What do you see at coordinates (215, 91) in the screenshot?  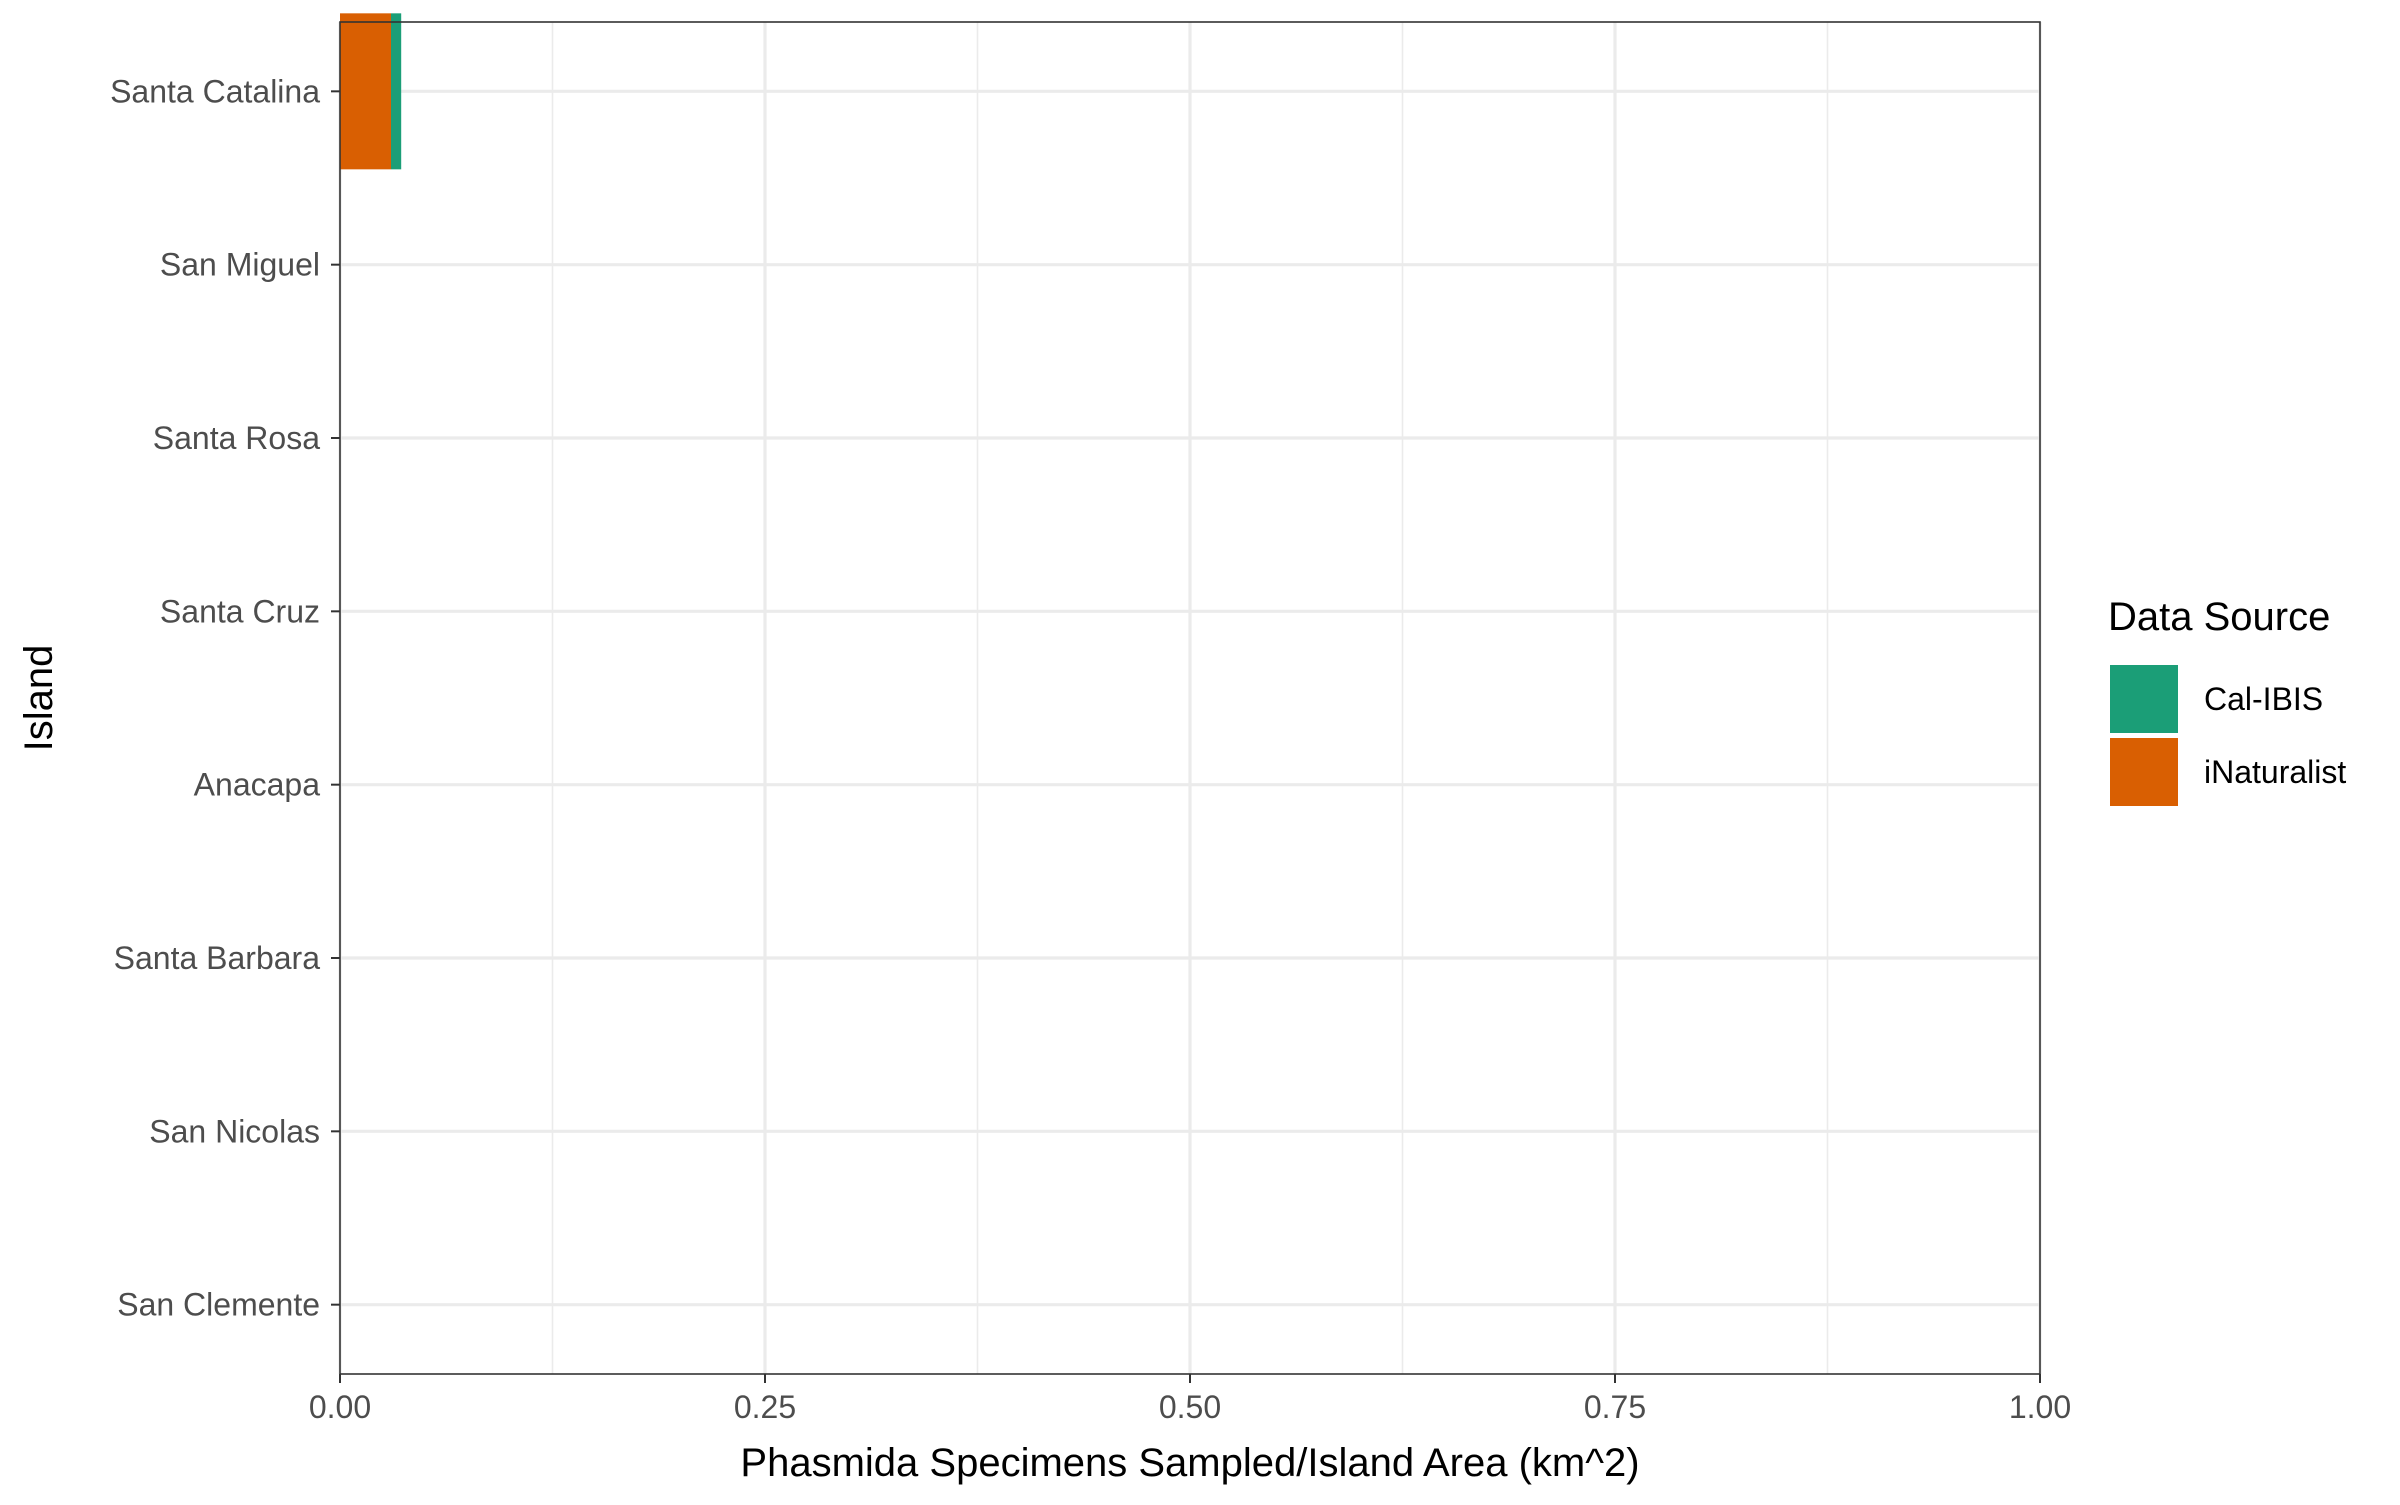 I see `y-tick-label: Santa Catalina` at bounding box center [215, 91].